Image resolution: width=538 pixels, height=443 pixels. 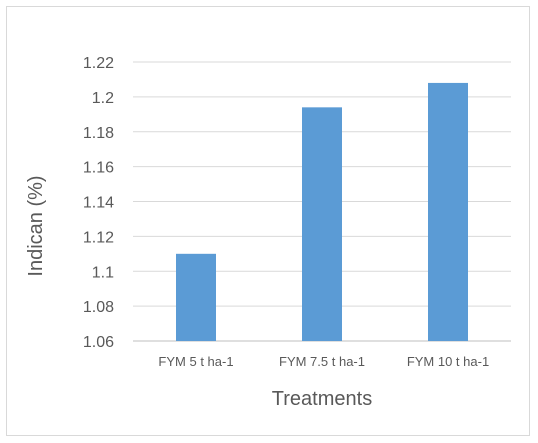 I want to click on x-category-label: FYM 7.5 t ha-1, so click(x=322, y=361).